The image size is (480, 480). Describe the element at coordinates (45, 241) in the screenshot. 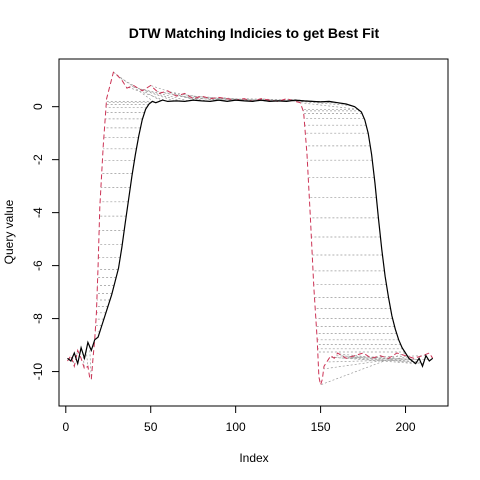

I see `y-axis: 0 -2 -4 -6 -8 -10` at that location.